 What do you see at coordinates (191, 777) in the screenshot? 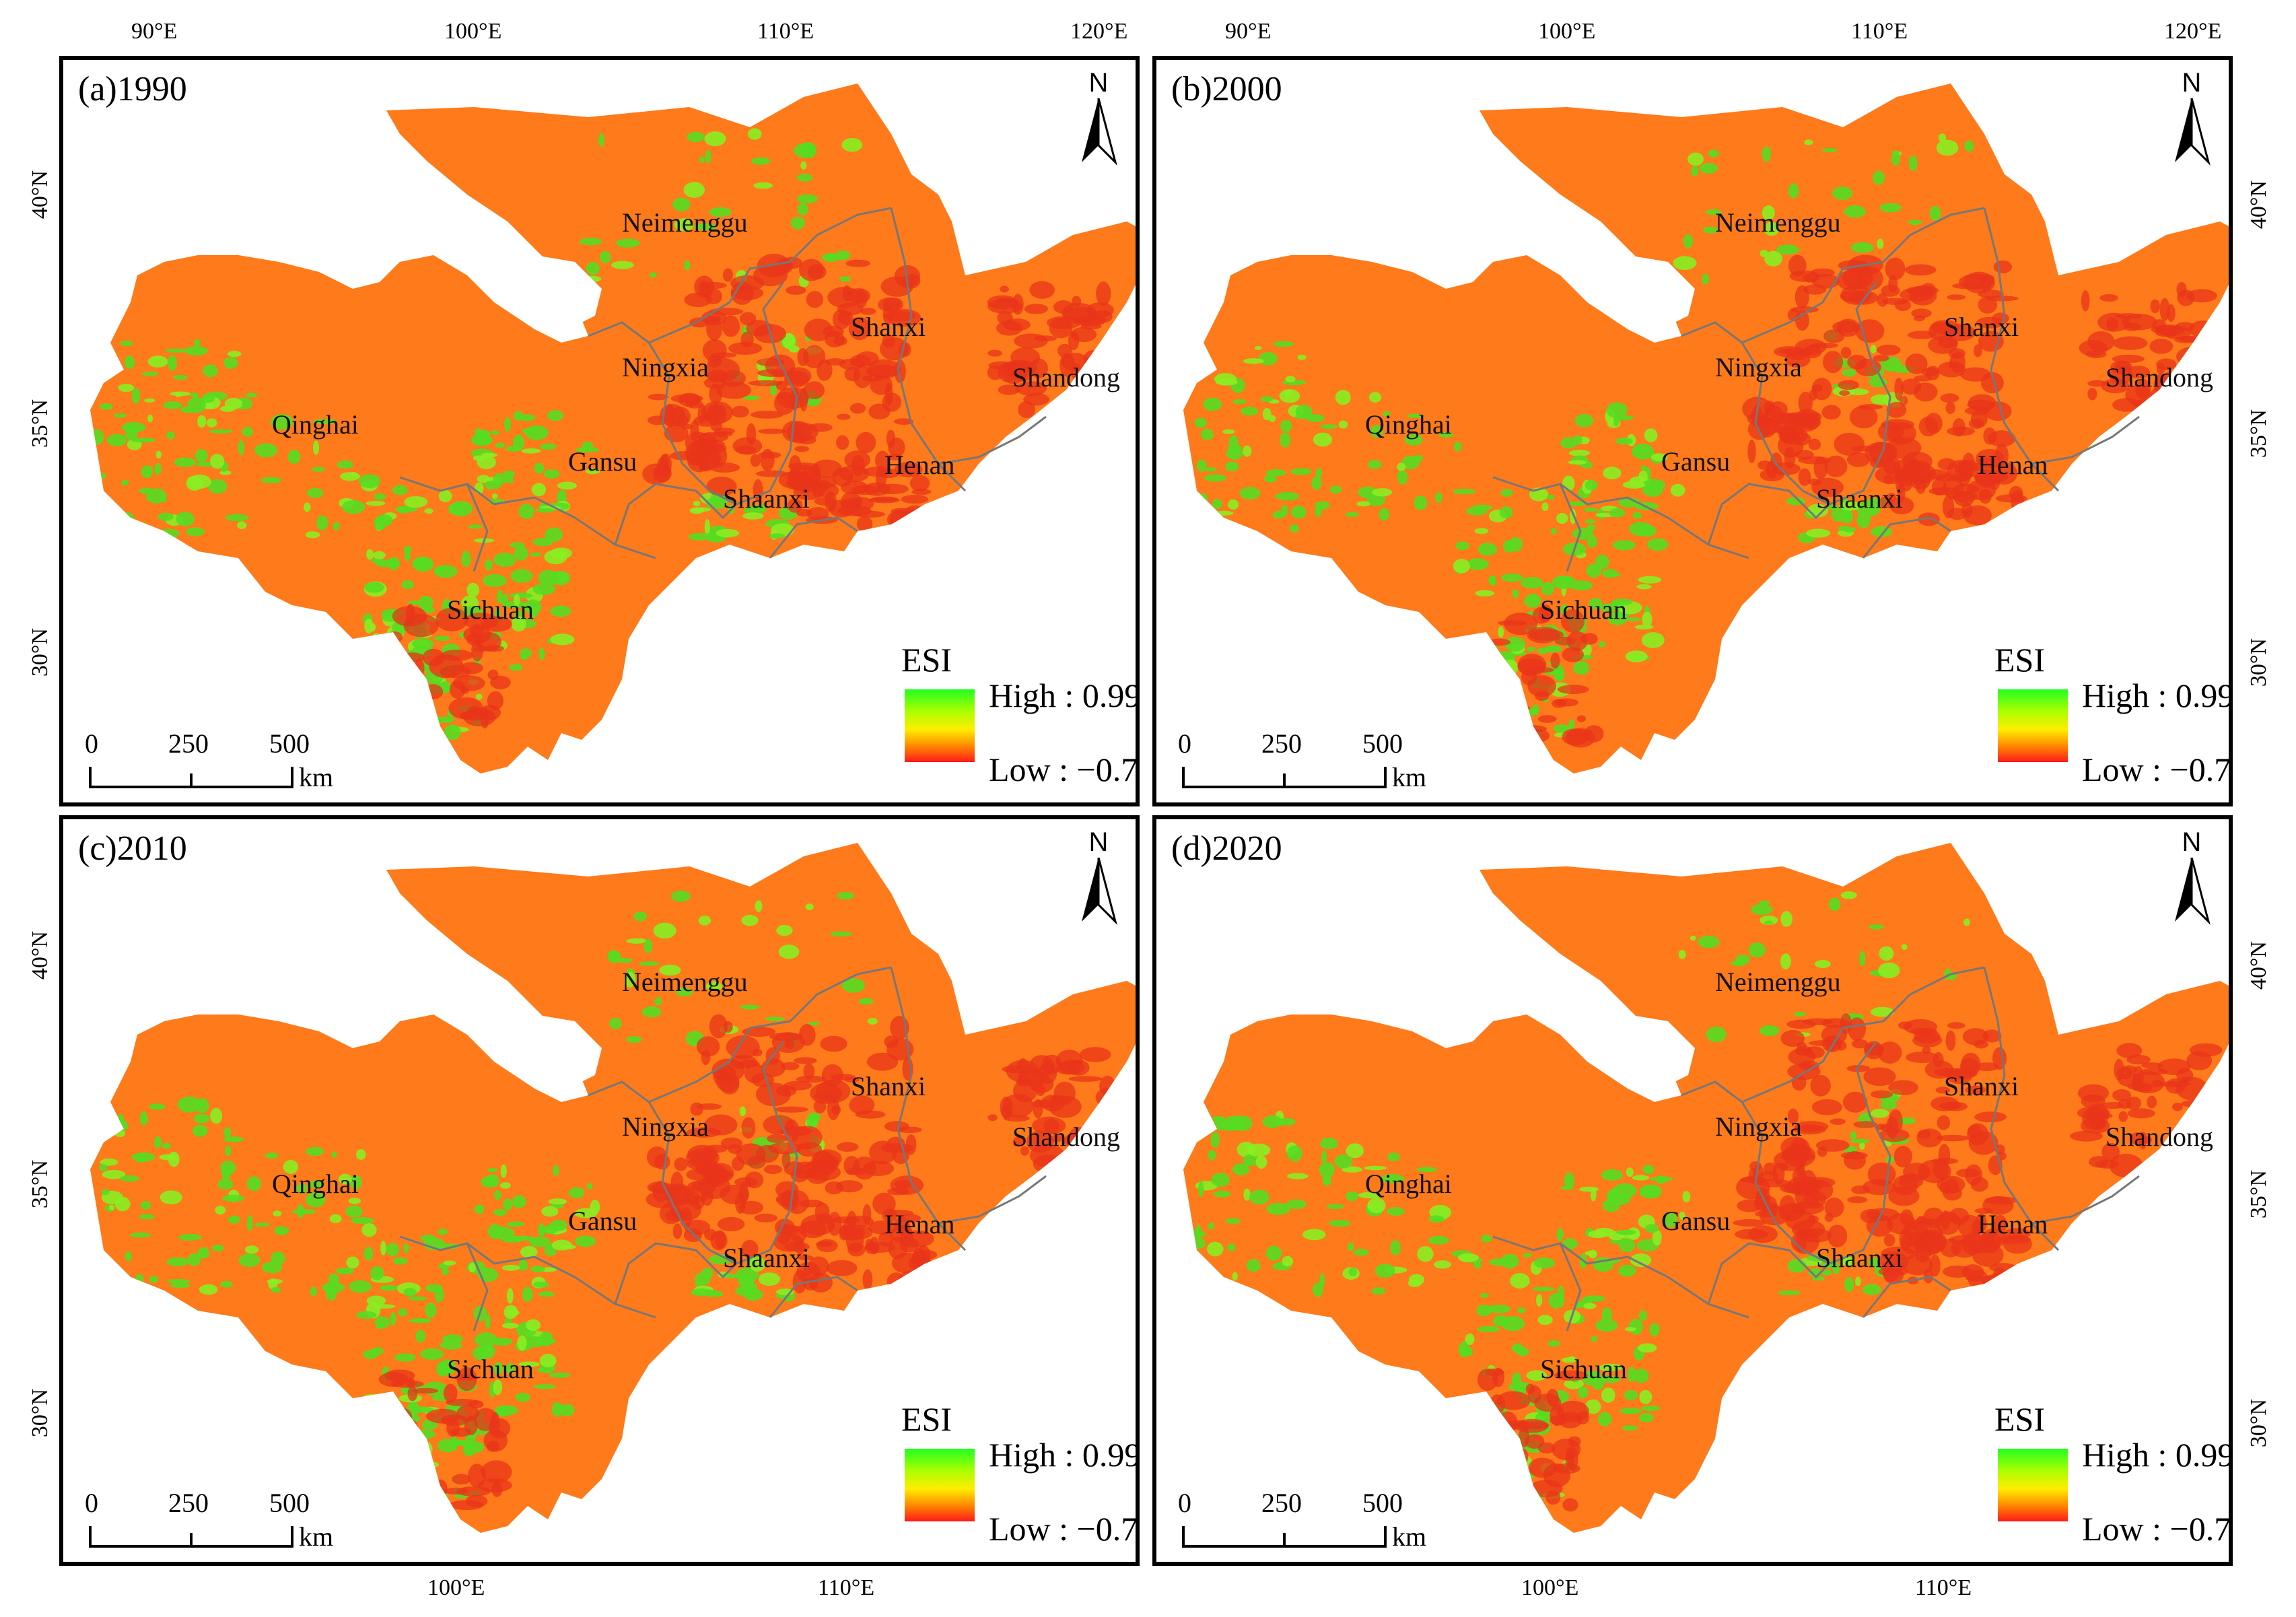
I see `scale-bar-line` at bounding box center [191, 777].